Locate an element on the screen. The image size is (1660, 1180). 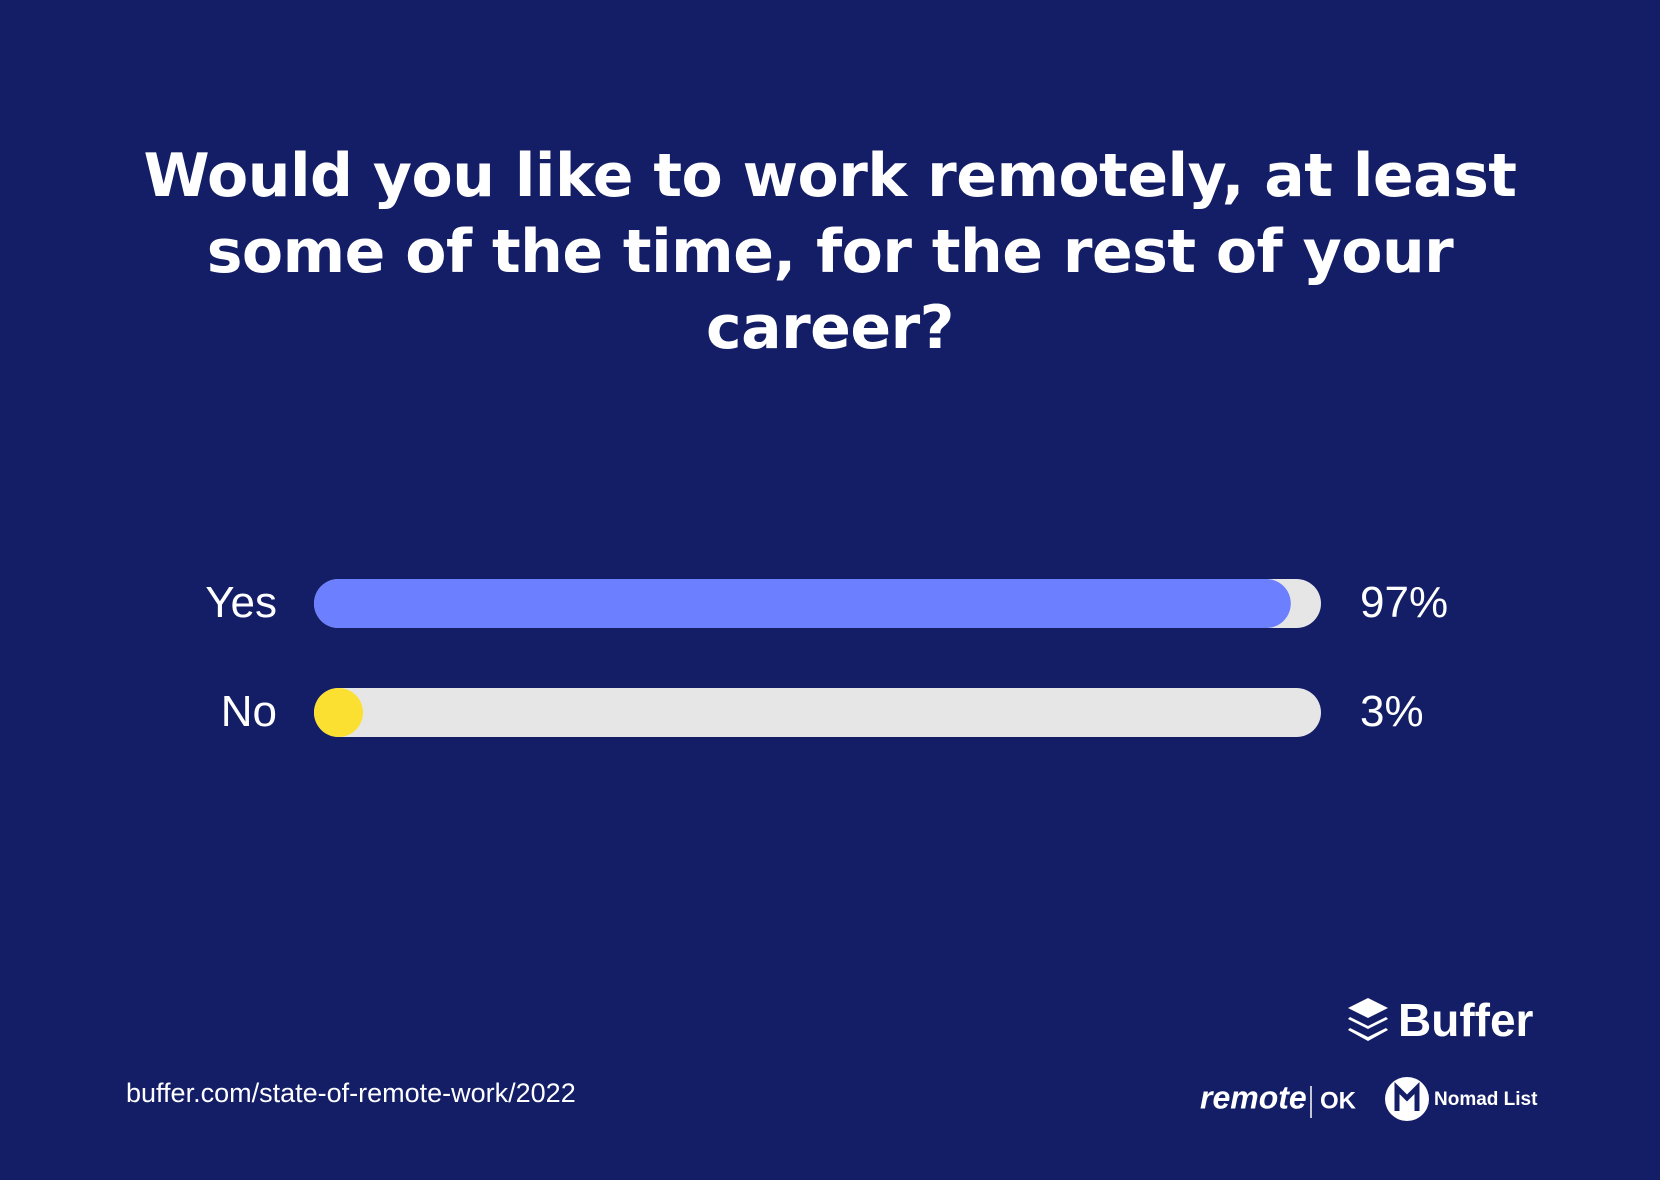
value-label: 3% is located at coordinates (1392, 711).